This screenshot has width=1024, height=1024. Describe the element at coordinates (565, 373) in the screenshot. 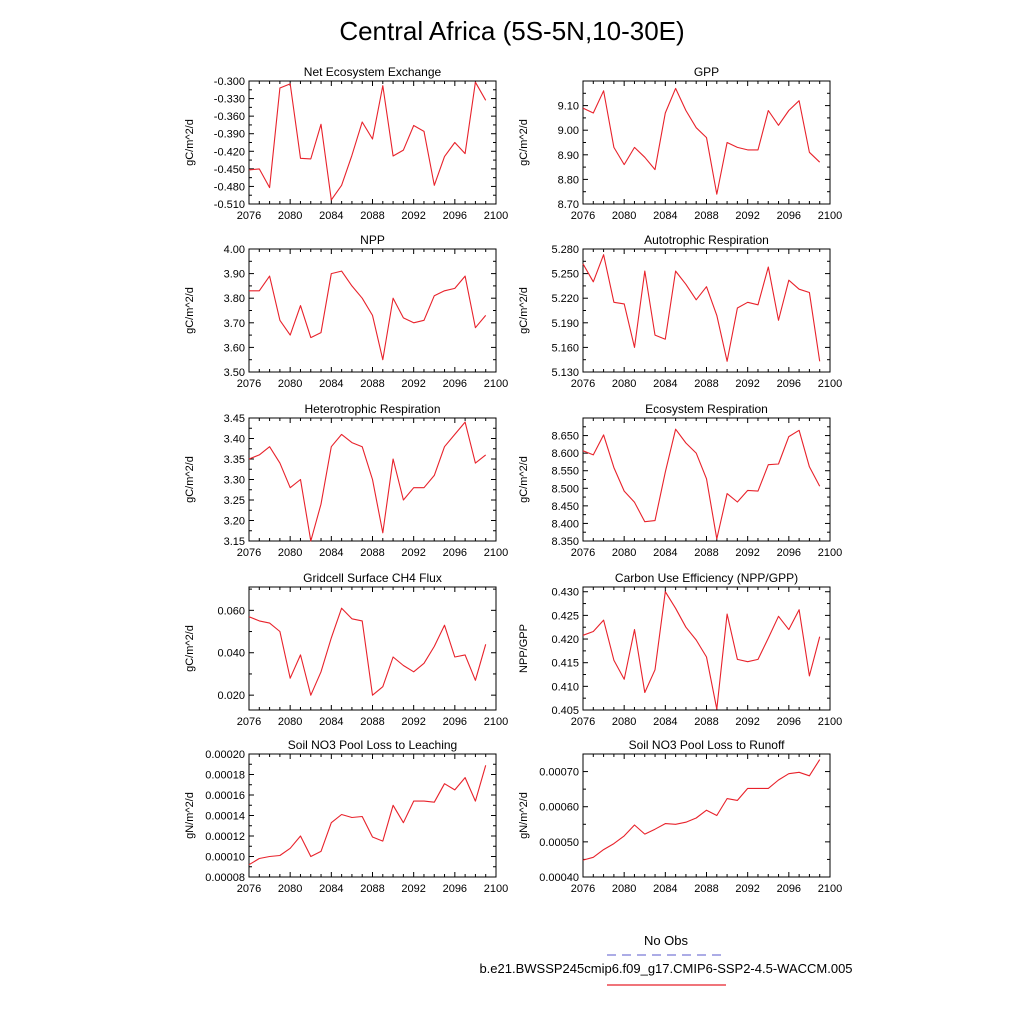

I see `y-tick-label: 5.130` at that location.